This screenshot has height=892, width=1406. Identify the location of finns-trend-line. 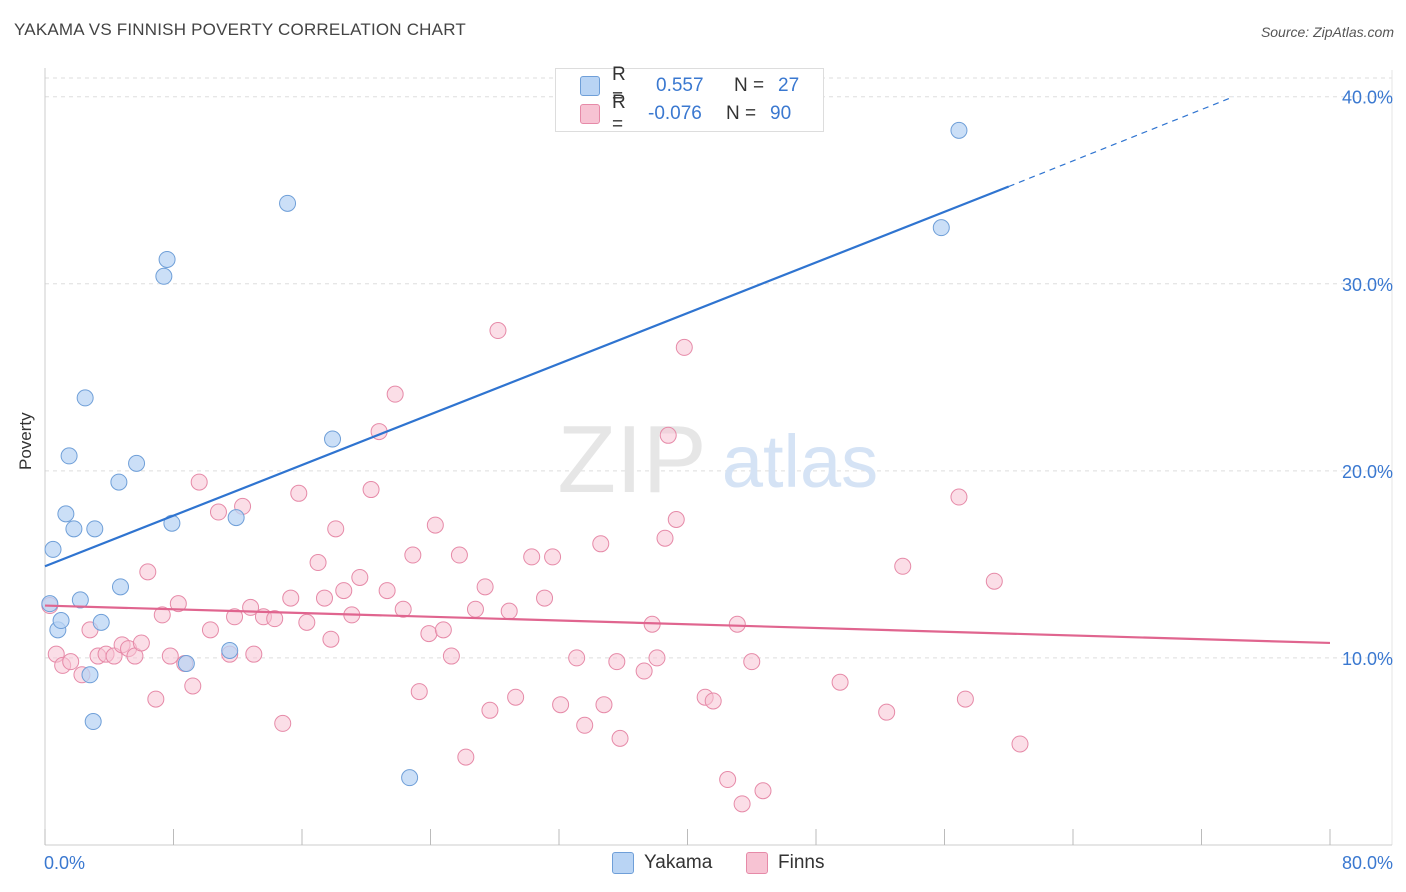
(687, 624).